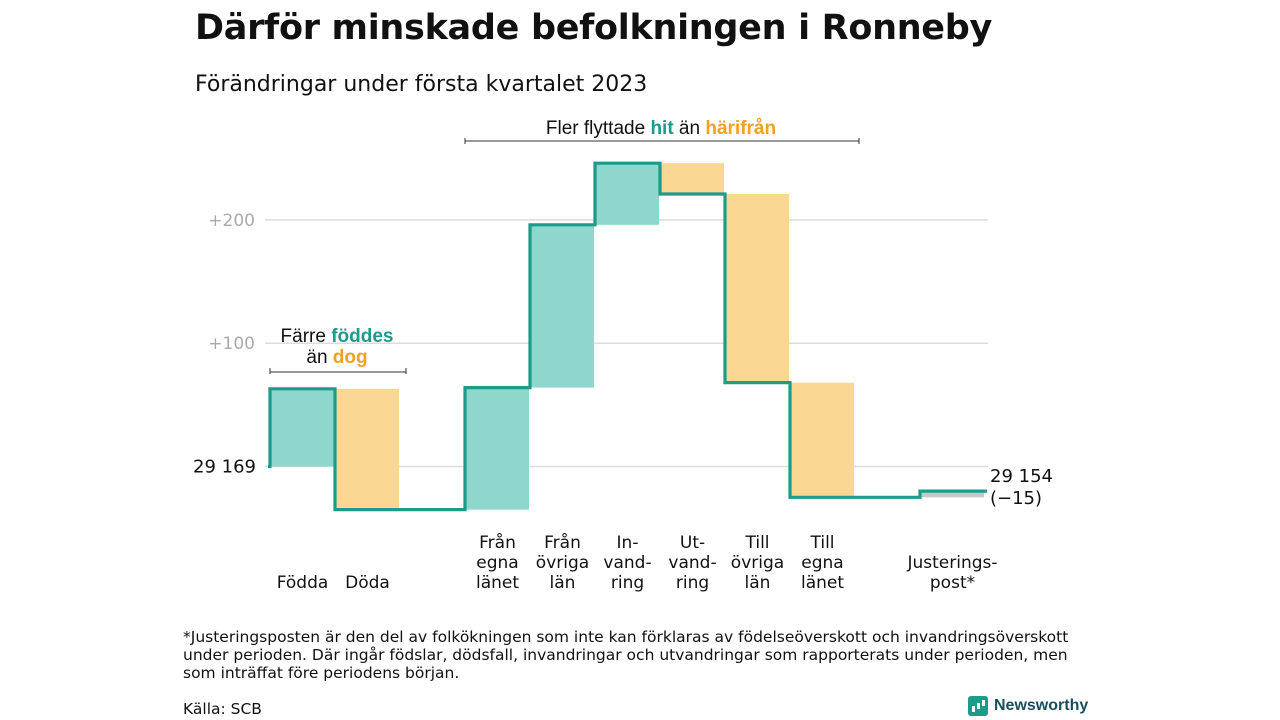 Image resolution: width=1280 pixels, height=720 pixels. I want to click on source-note: Källa: SCB, so click(222, 709).